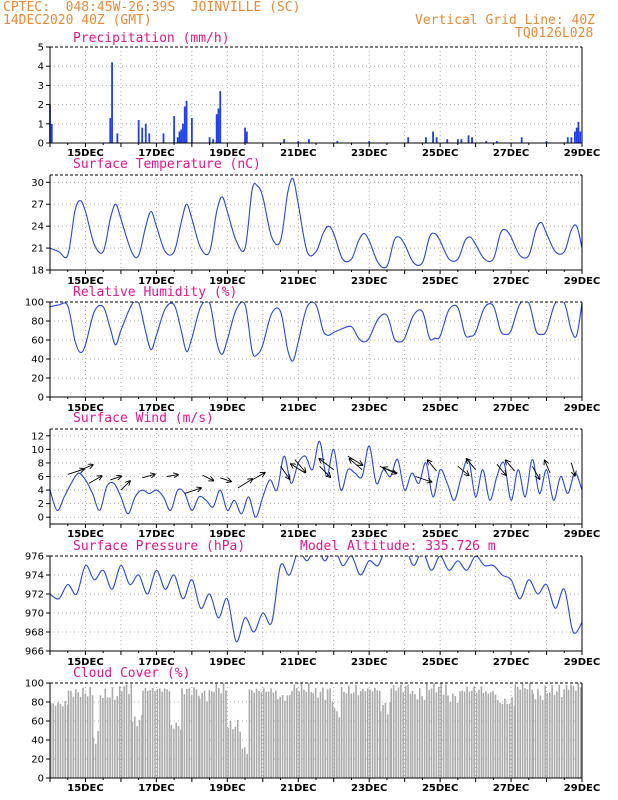 The image size is (618, 800). Describe the element at coordinates (41, 124) in the screenshot. I see `y-tick-label: 1` at that location.